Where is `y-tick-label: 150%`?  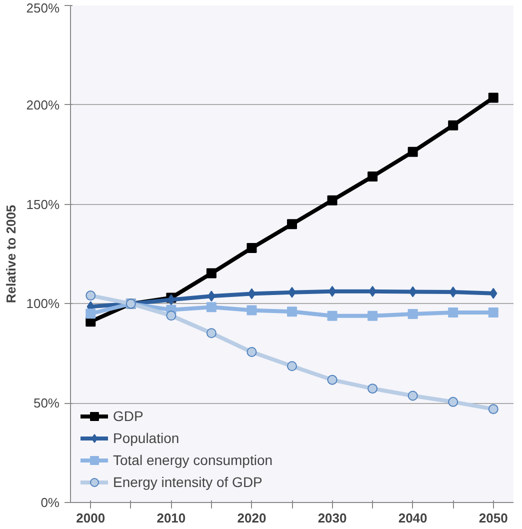
y-tick-label: 150% is located at coordinates (43, 204).